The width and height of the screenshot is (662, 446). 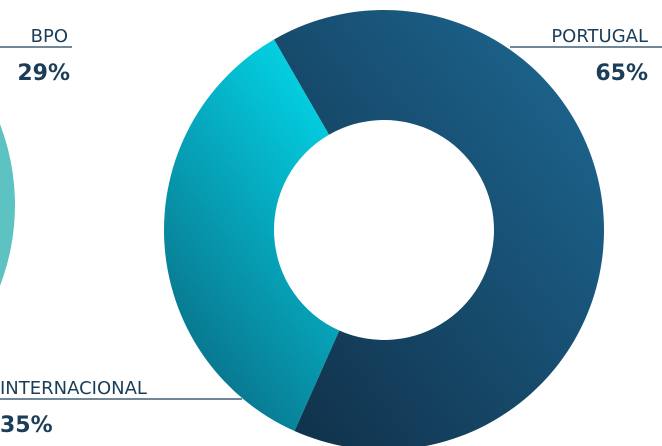 What do you see at coordinates (121, 408) in the screenshot?
I see `label-internacional: INTERNACIONAL 35%` at bounding box center [121, 408].